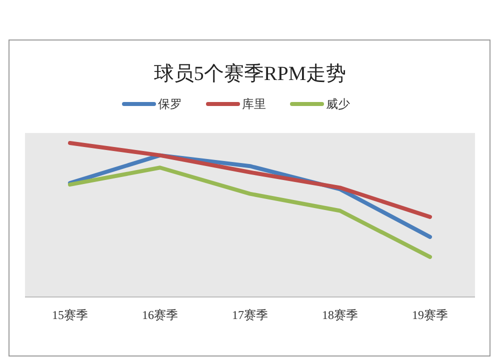 This screenshot has width=500, height=362. What do you see at coordinates (70, 315) in the screenshot?
I see `x-tick-label: 15赛季` at bounding box center [70, 315].